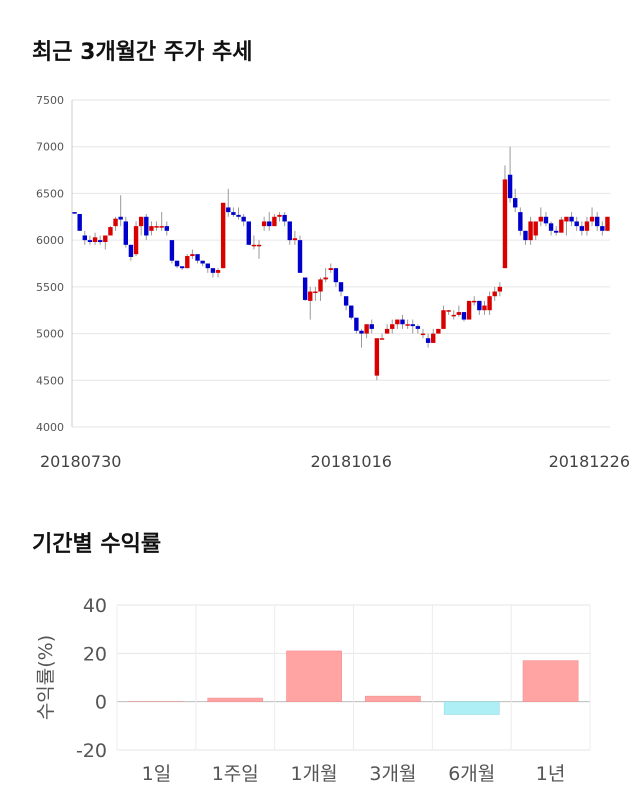 Image resolution: width=640 pixels, height=810 pixels. Describe the element at coordinates (392, 774) in the screenshot. I see `x-tick-label: 3개월` at that location.